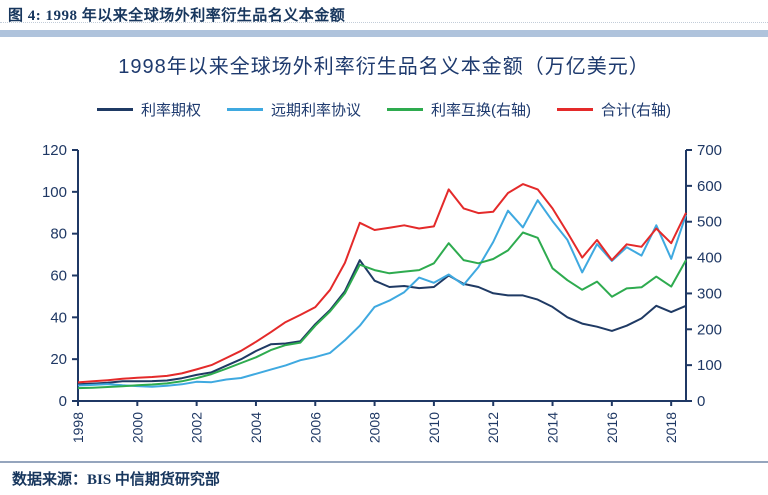  Describe the element at coordinates (137, 427) in the screenshot. I see `svg-text: 2000` at that location.